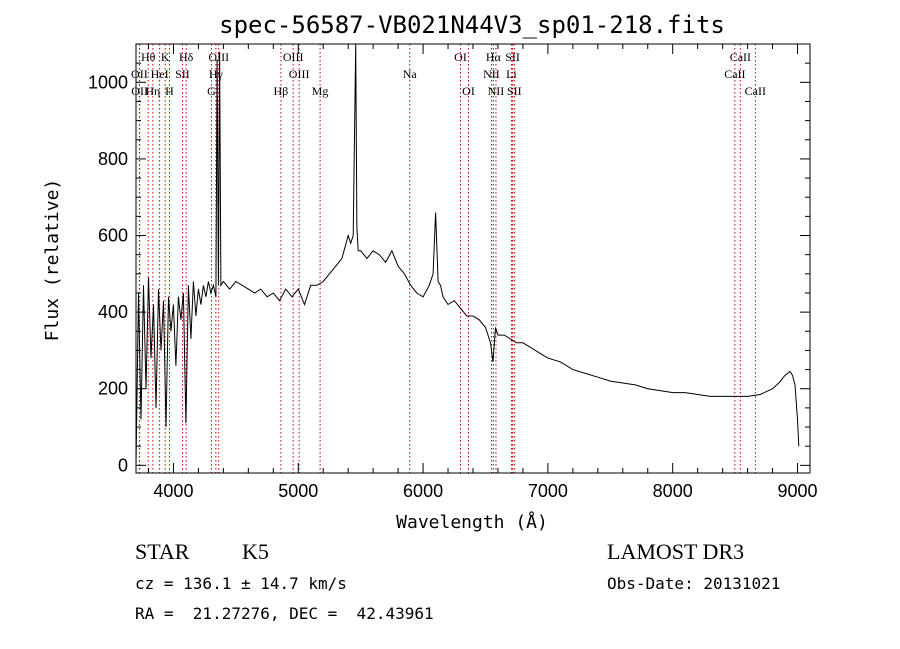  What do you see at coordinates (162, 551) in the screenshot?
I see `object-type: STAR` at bounding box center [162, 551].